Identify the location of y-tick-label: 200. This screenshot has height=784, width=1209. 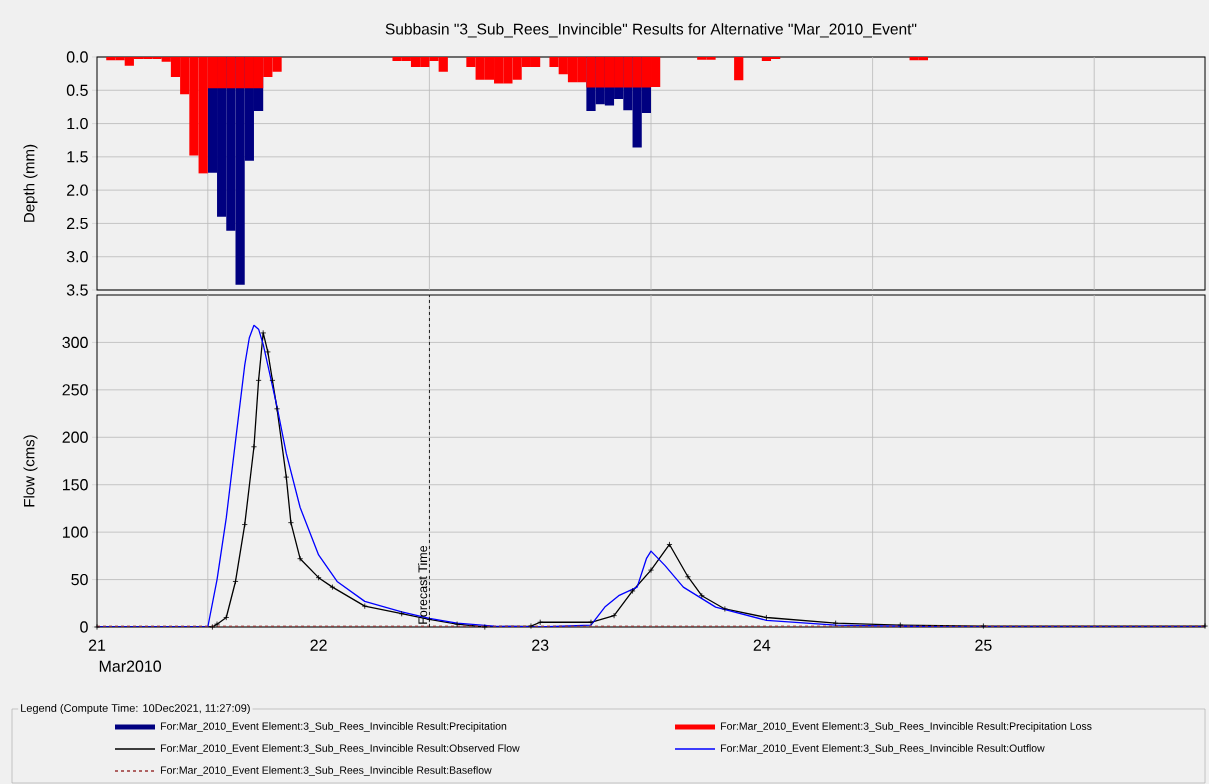
(75, 437).